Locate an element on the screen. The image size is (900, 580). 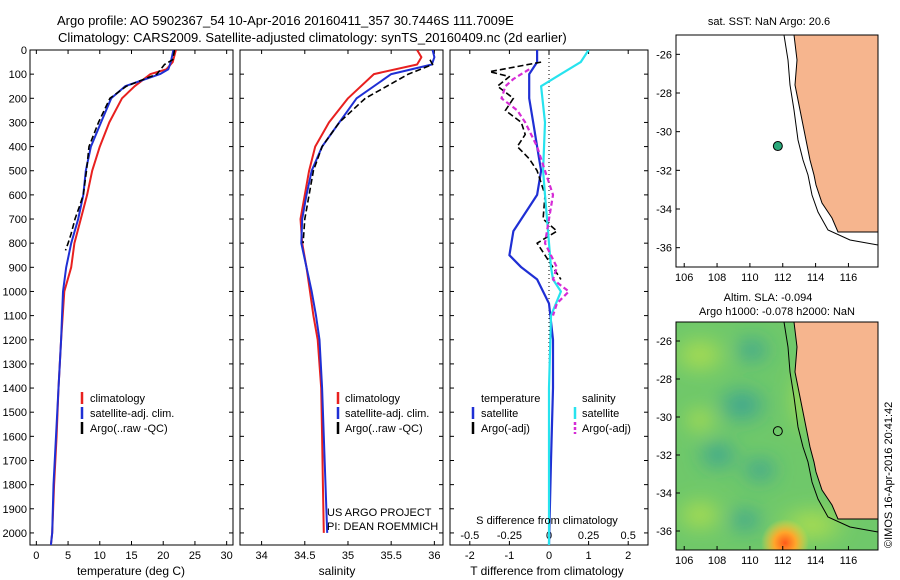
x-tick-label: 2 is located at coordinates (628, 556).